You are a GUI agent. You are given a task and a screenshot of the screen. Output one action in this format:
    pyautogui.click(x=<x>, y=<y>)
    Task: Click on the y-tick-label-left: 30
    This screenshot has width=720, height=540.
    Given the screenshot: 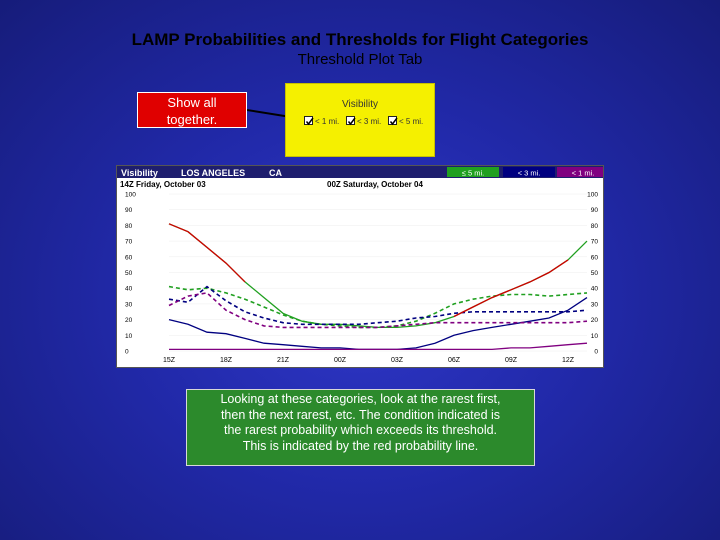 What is the action you would take?
    pyautogui.click(x=129, y=304)
    